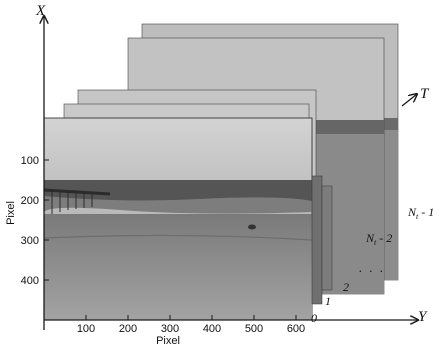 The width and height of the screenshot is (444, 347). Describe the element at coordinates (420, 213) in the screenshot. I see `frame-label-n-minus-1: Nt - 1` at that location.